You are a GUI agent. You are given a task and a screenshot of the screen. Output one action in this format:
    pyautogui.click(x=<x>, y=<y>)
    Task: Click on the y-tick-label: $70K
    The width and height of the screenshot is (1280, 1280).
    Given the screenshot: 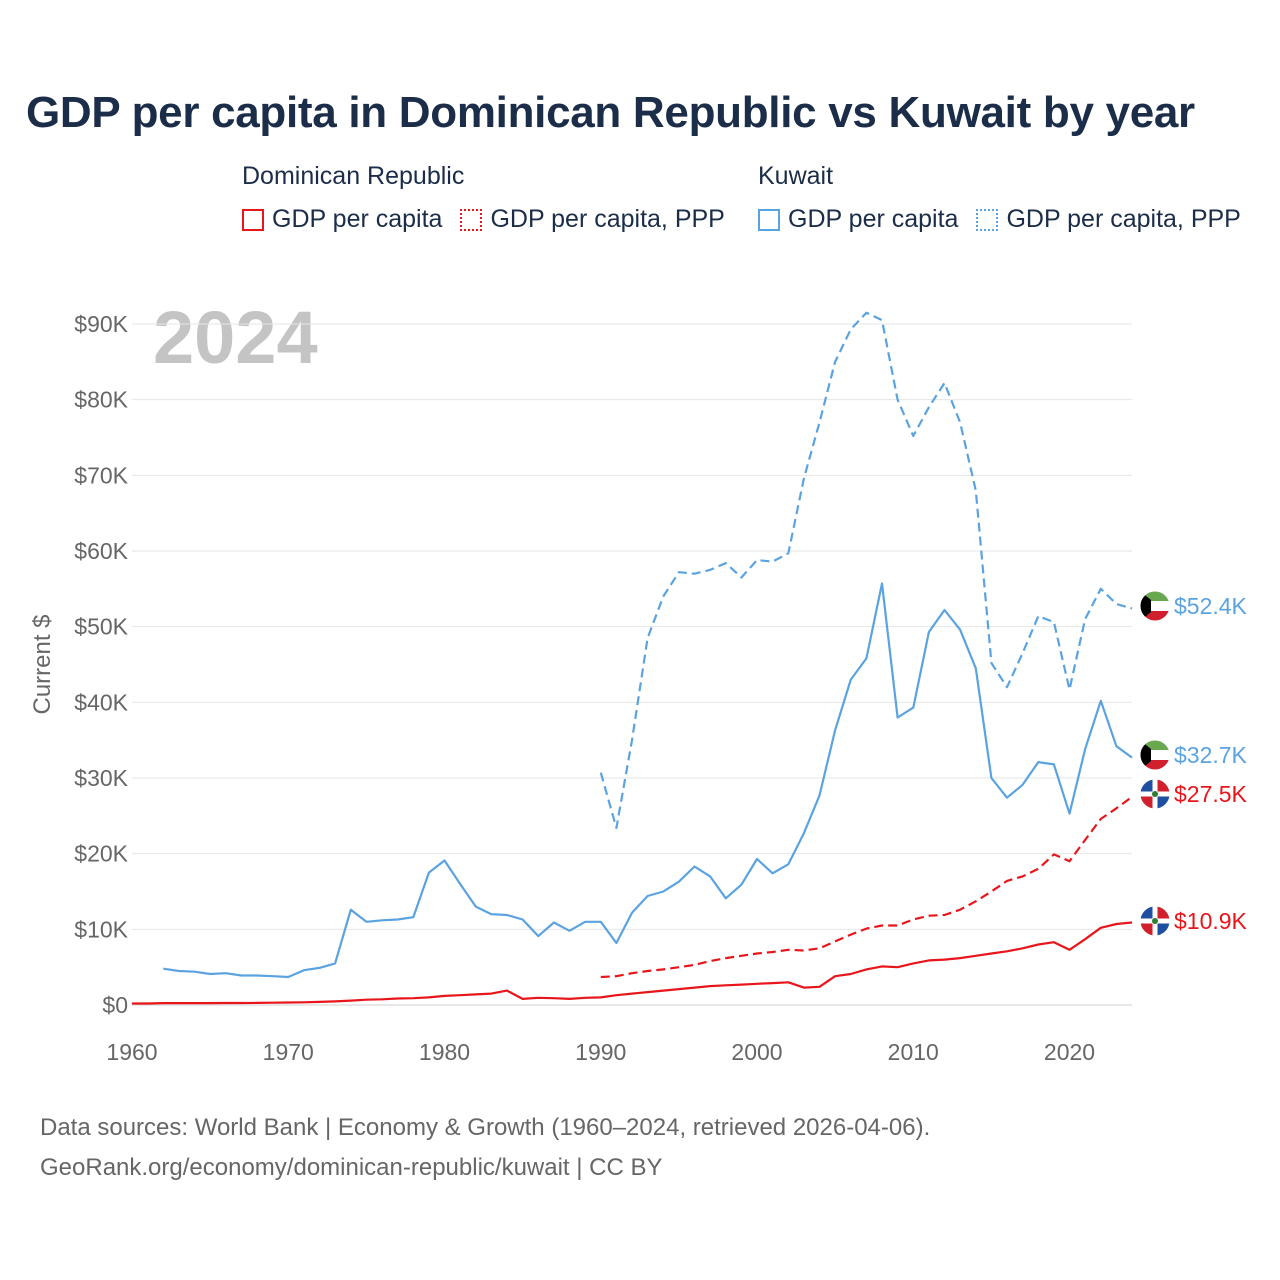 What is the action you would take?
    pyautogui.click(x=101, y=475)
    